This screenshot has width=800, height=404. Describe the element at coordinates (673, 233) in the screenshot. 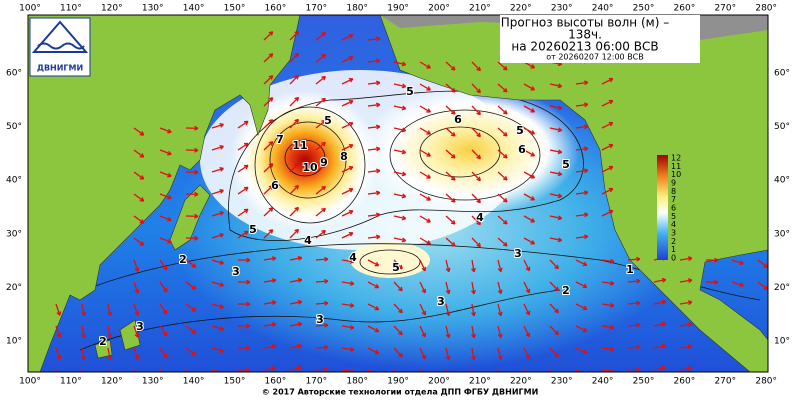

I see `colorbar-tick-label: 3` at that location.